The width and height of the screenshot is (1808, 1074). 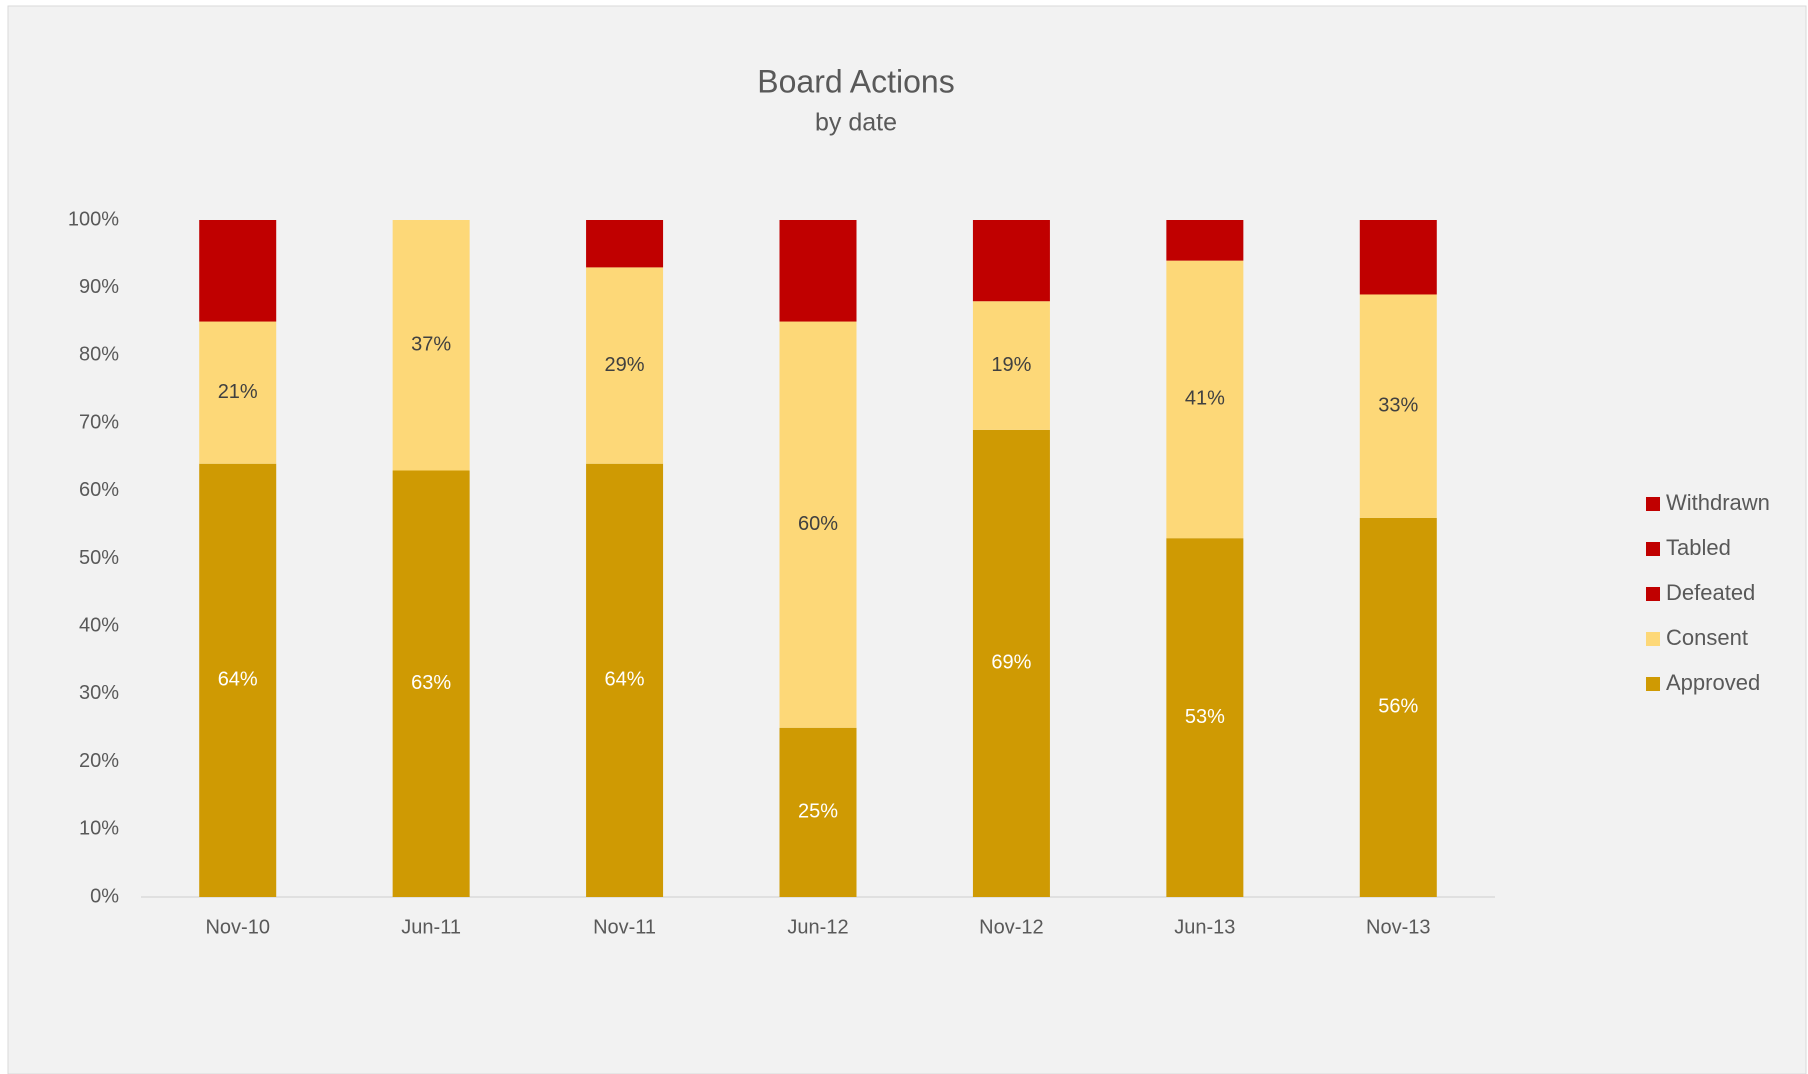 I want to click on x-tick-label: Nov-12, so click(x=1011, y=927).